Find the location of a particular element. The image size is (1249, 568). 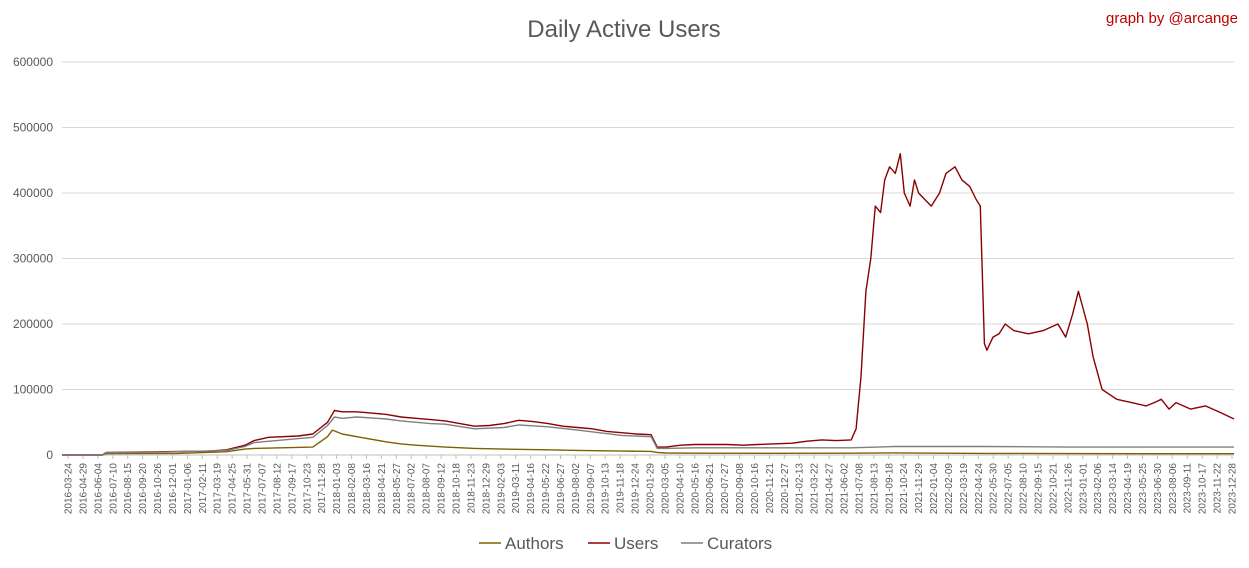

x-tick-label: 2023-03-14 is located at coordinates (1113, 489).